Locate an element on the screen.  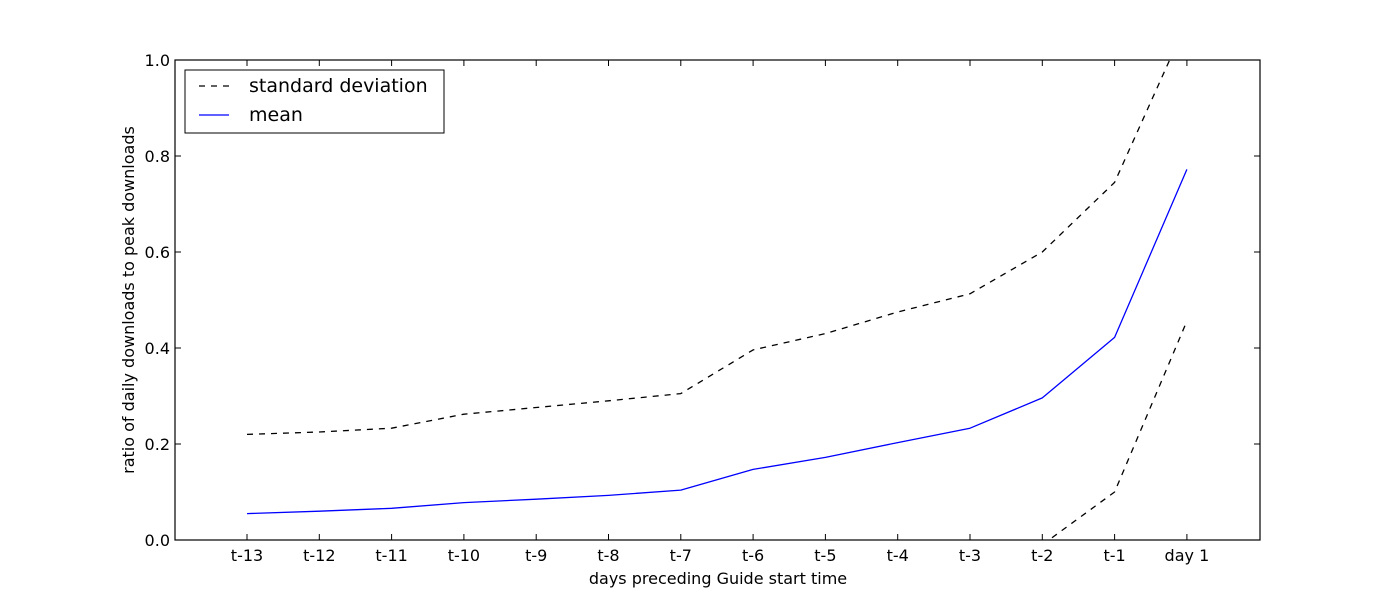
y-tick-label: 0.2 is located at coordinates (157, 444).